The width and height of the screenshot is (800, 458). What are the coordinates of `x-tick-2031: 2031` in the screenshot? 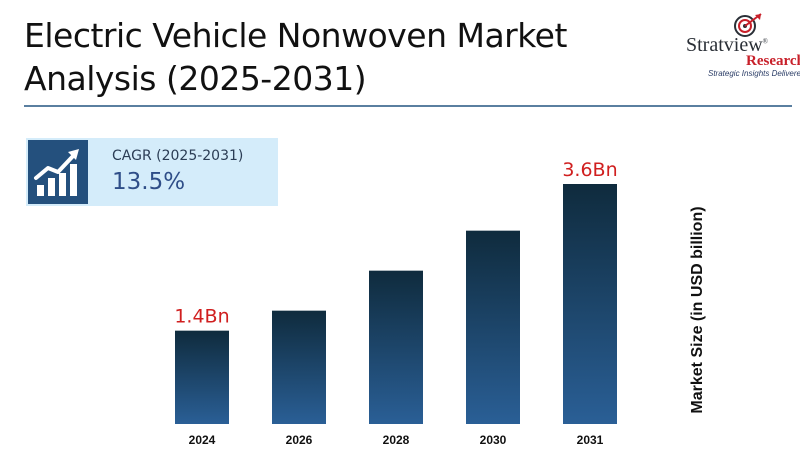 It's located at (590, 440).